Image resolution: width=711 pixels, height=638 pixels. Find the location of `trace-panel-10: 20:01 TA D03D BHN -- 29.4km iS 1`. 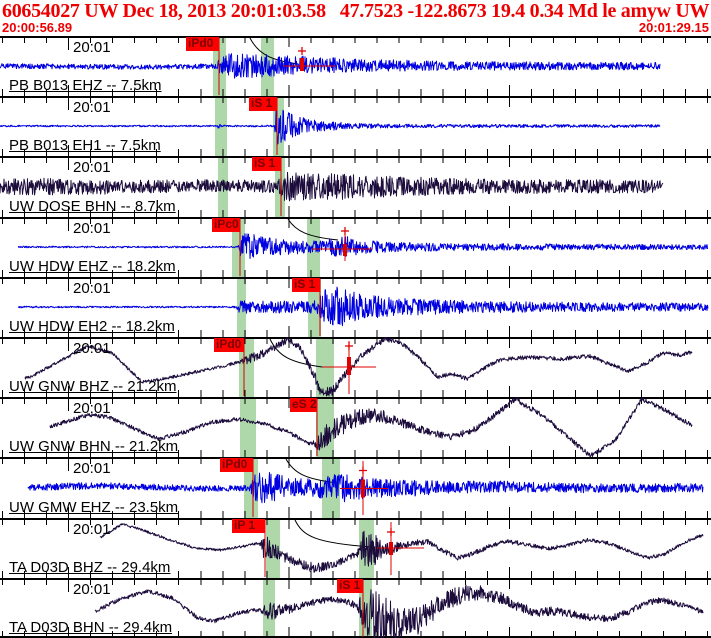

trace-panel-10: 20:01 TA D03D BHN -- 29.4km iS 1 is located at coordinates (355, 608).